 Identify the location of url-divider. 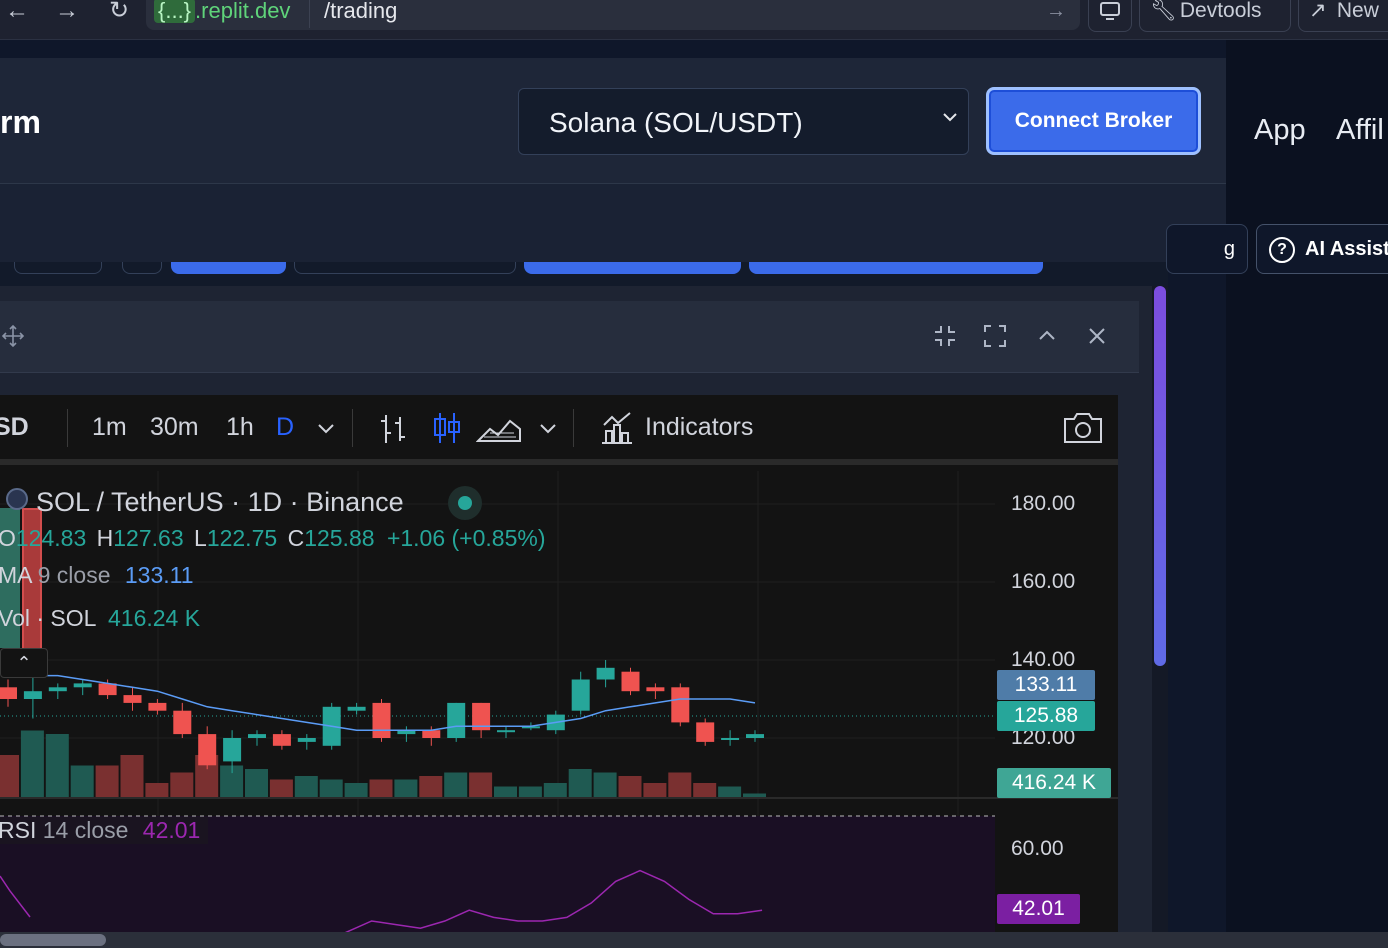
(309, 14).